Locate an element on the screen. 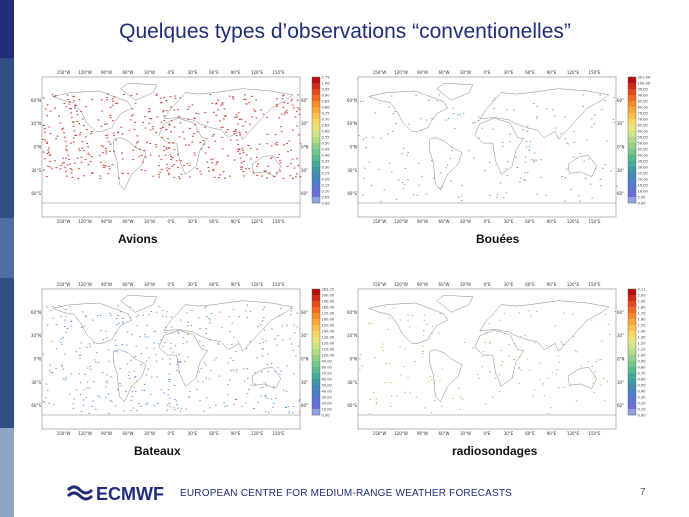 This screenshot has height=517, width=689. lon-tick-label-top: 90°W is located at coordinates (422, 72).